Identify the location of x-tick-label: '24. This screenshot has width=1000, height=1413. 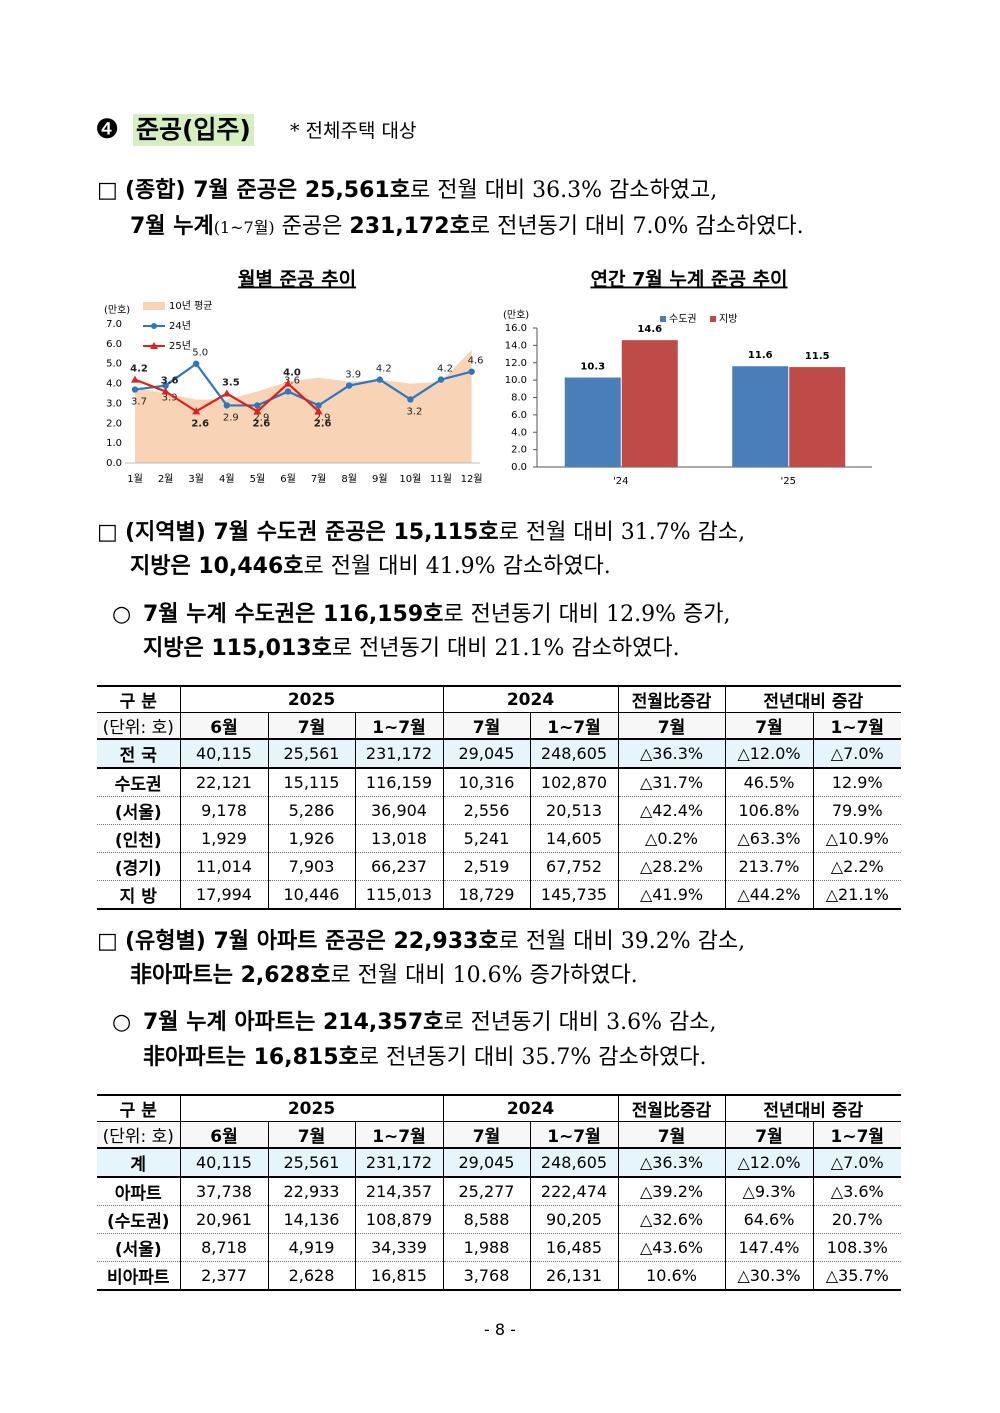
(620, 481).